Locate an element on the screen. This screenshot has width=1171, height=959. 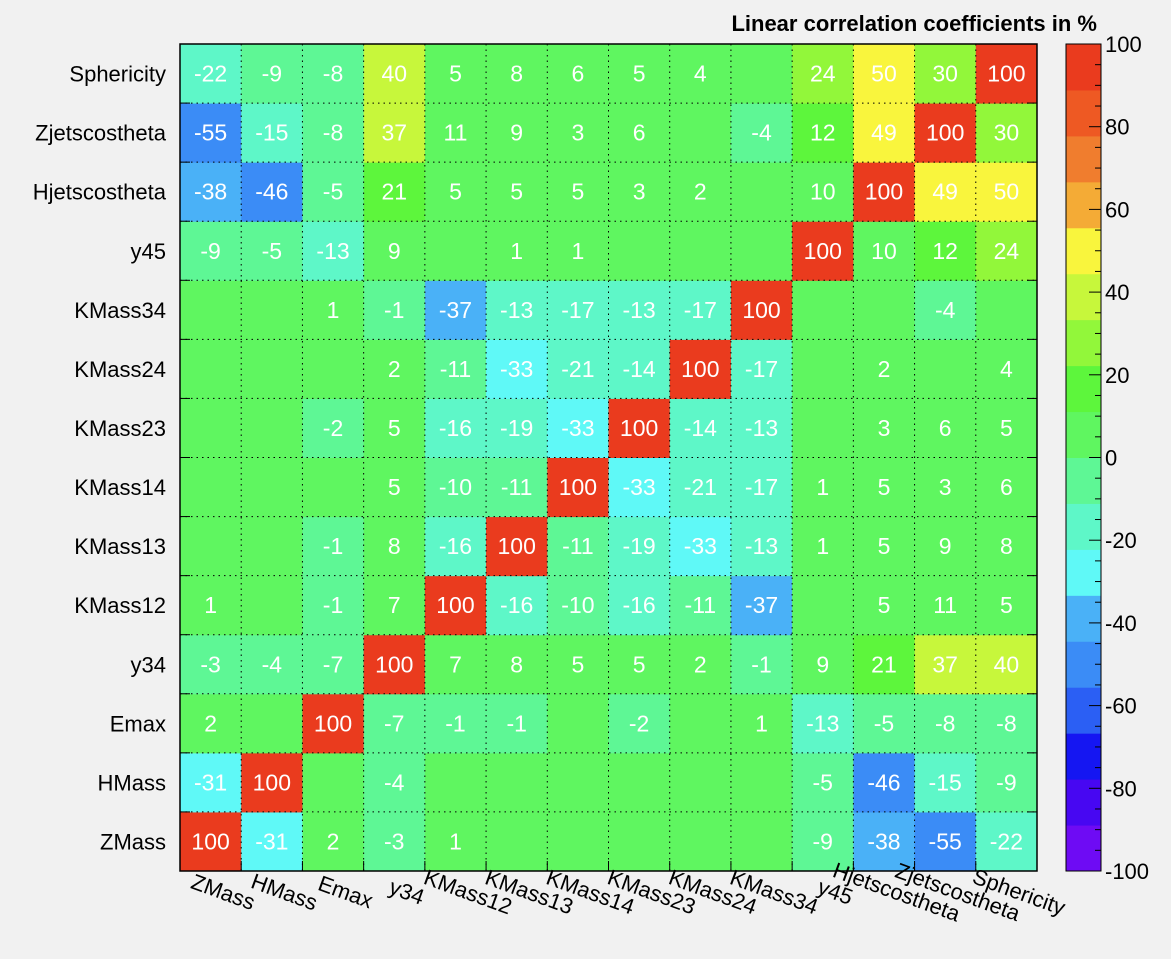
cell-value: 24 is located at coordinates (1007, 251).